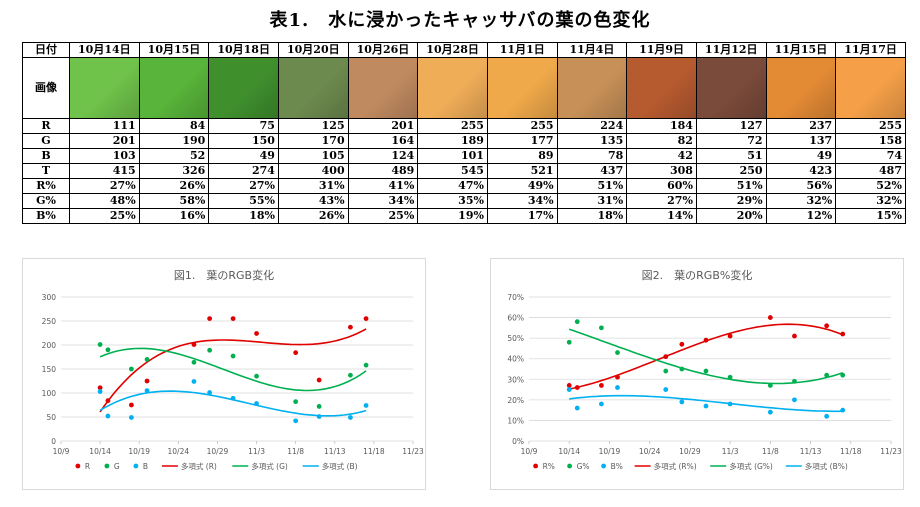 The image size is (920, 507). Describe the element at coordinates (801, 171) in the screenshot. I see `value-cell: 423` at that location.